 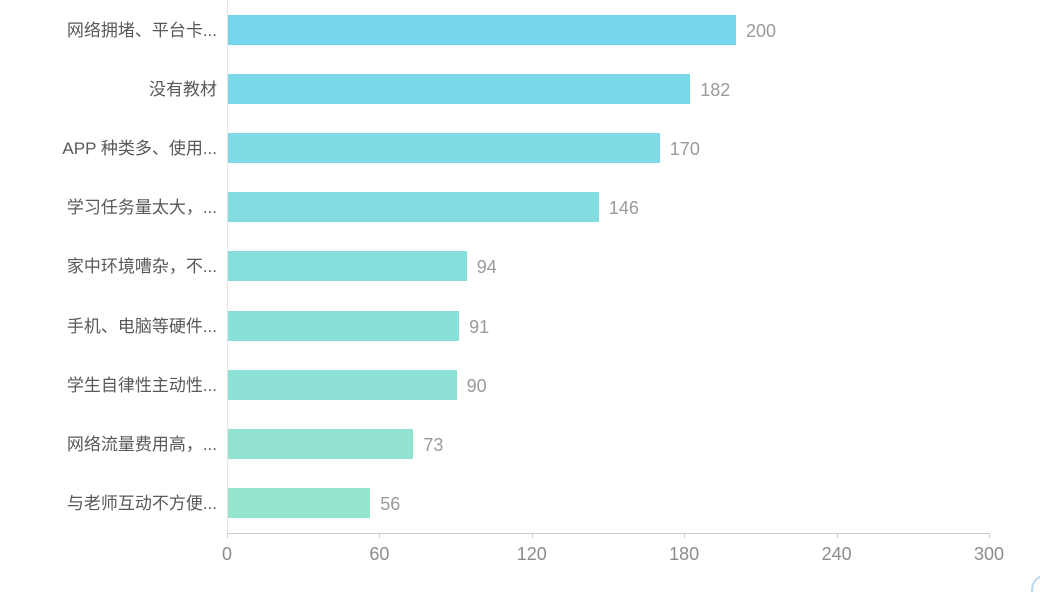 What do you see at coordinates (684, 554) in the screenshot?
I see `x-tick-label: 180` at bounding box center [684, 554].